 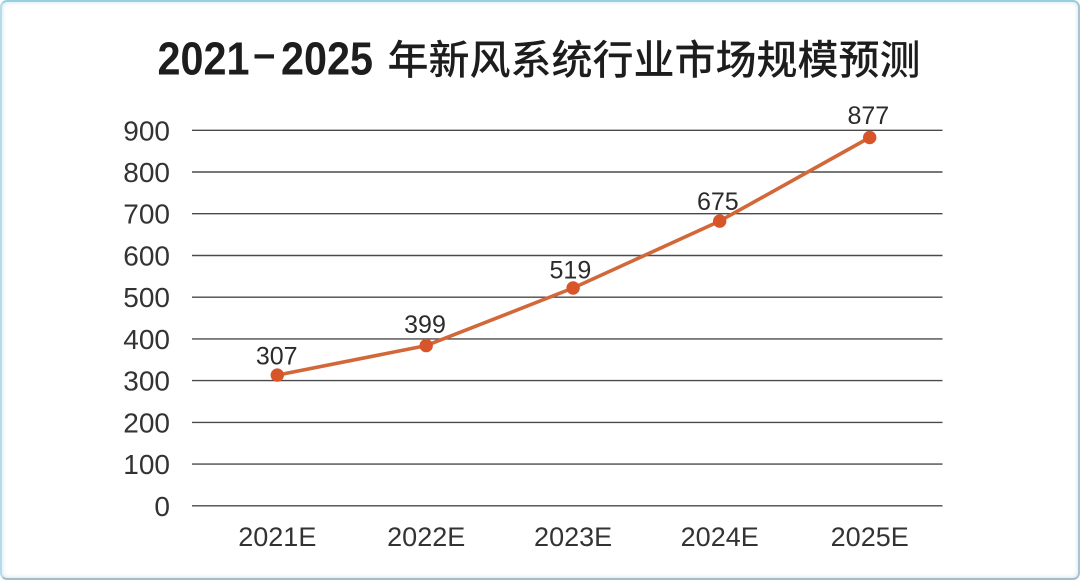 What do you see at coordinates (718, 202) in the screenshot?
I see `svg-text: 675` at bounding box center [718, 202].